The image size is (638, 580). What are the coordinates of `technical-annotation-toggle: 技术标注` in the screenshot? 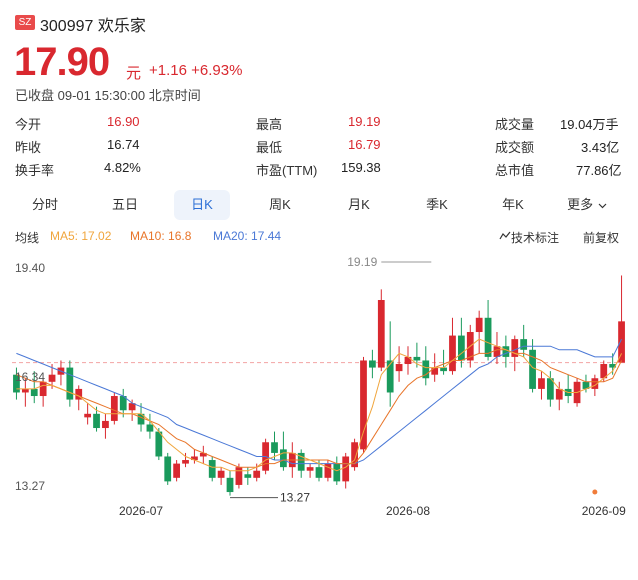 It's located at (529, 237).